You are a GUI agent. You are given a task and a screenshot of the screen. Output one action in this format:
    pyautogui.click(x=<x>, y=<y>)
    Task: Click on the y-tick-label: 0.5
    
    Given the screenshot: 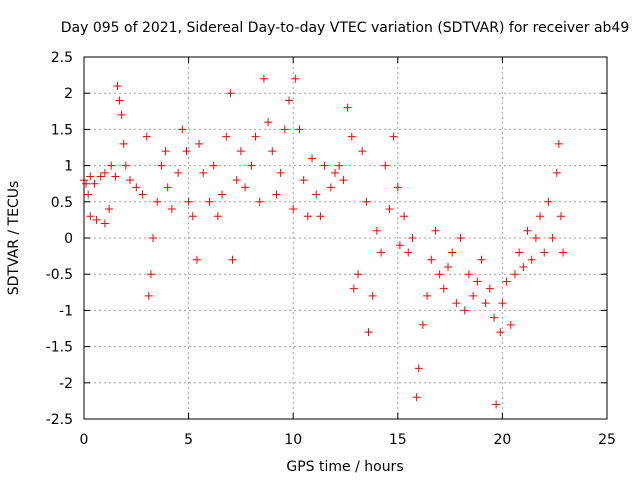 What is the action you would take?
    pyautogui.click(x=62, y=203)
    